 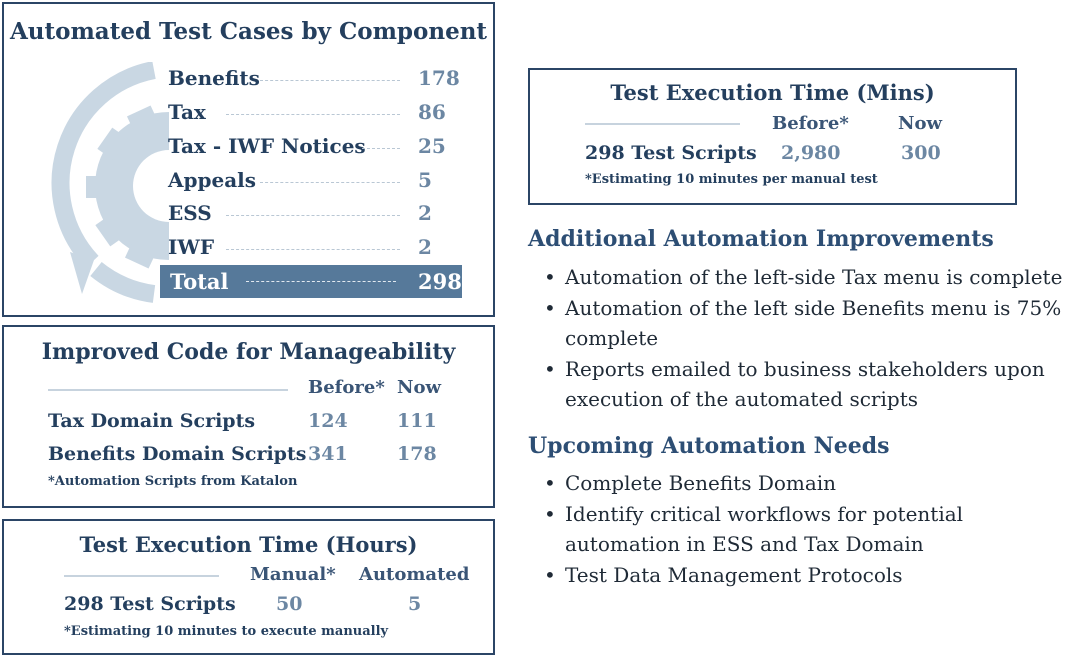 What do you see at coordinates (772, 92) in the screenshot?
I see `mins-title: Test Execution Time (Mins)` at bounding box center [772, 92].